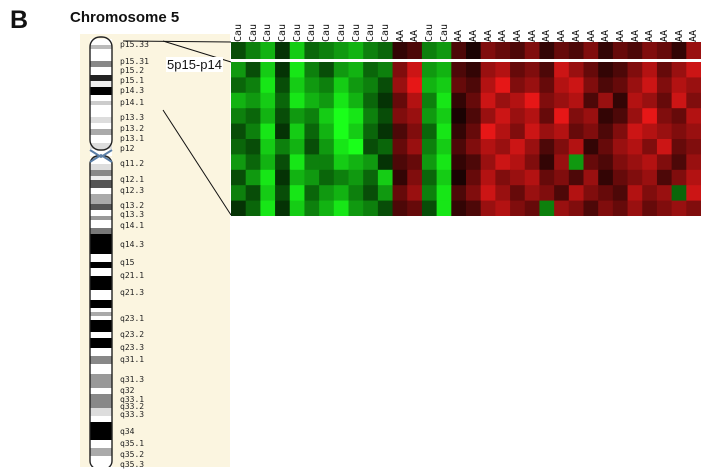 The width and height of the screenshot is (707, 469). Describe the element at coordinates (132, 190) in the screenshot. I see `band-label: q12.3` at that location.